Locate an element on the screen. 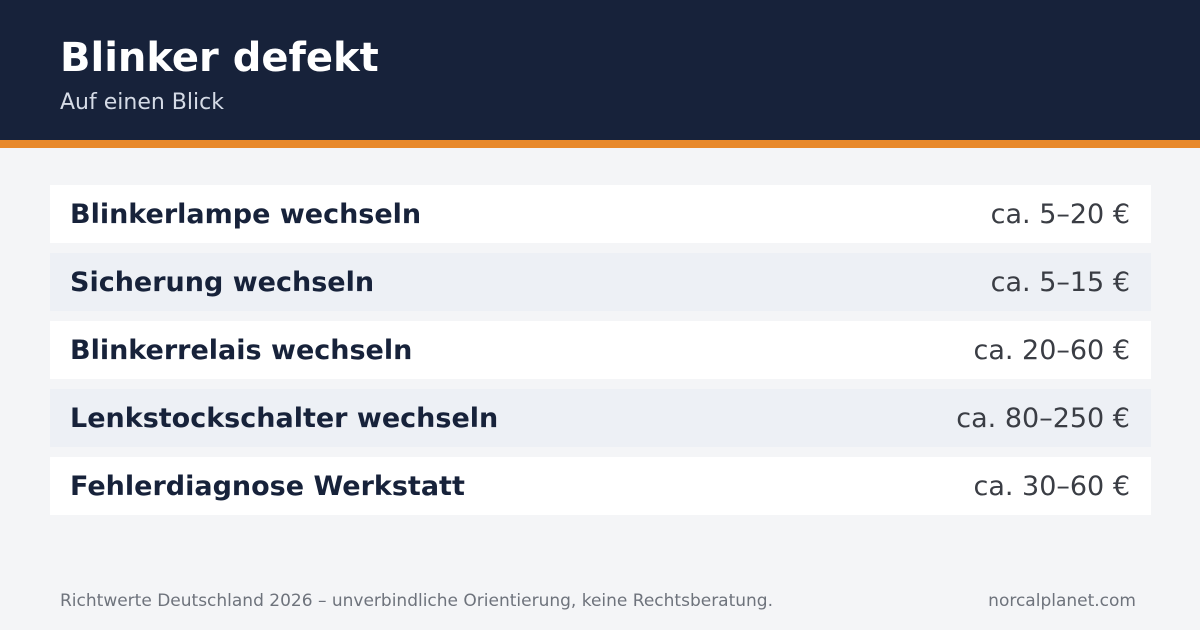 This screenshot has height=630, width=1200. cost-row: Blinkerlampe wechseln ca. 5–20 € is located at coordinates (600, 214).